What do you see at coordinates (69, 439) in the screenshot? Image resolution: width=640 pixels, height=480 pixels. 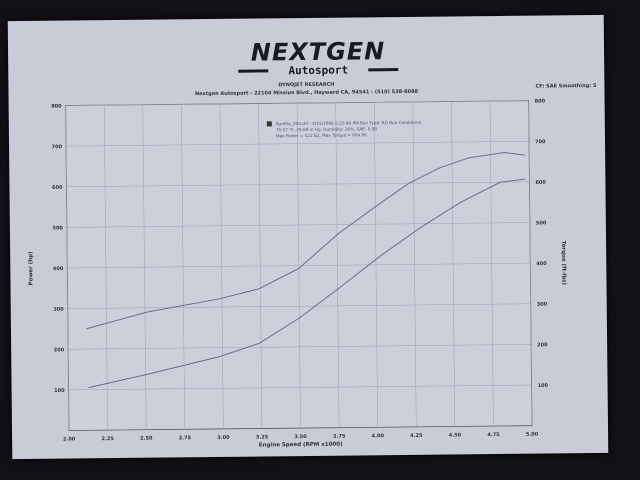 I see `x-tick-label: 2.00` at bounding box center [69, 439].